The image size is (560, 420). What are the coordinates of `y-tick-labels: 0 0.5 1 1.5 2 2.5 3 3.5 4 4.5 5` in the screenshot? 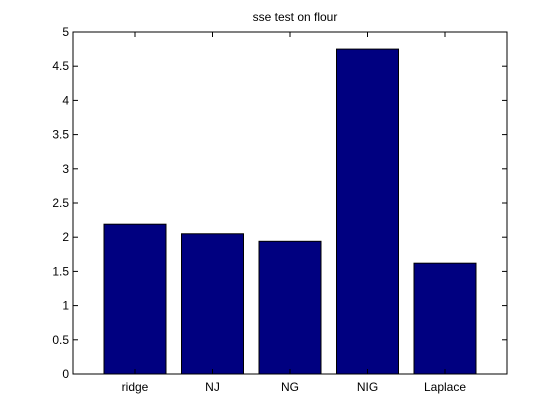 It's located at (60, 203).